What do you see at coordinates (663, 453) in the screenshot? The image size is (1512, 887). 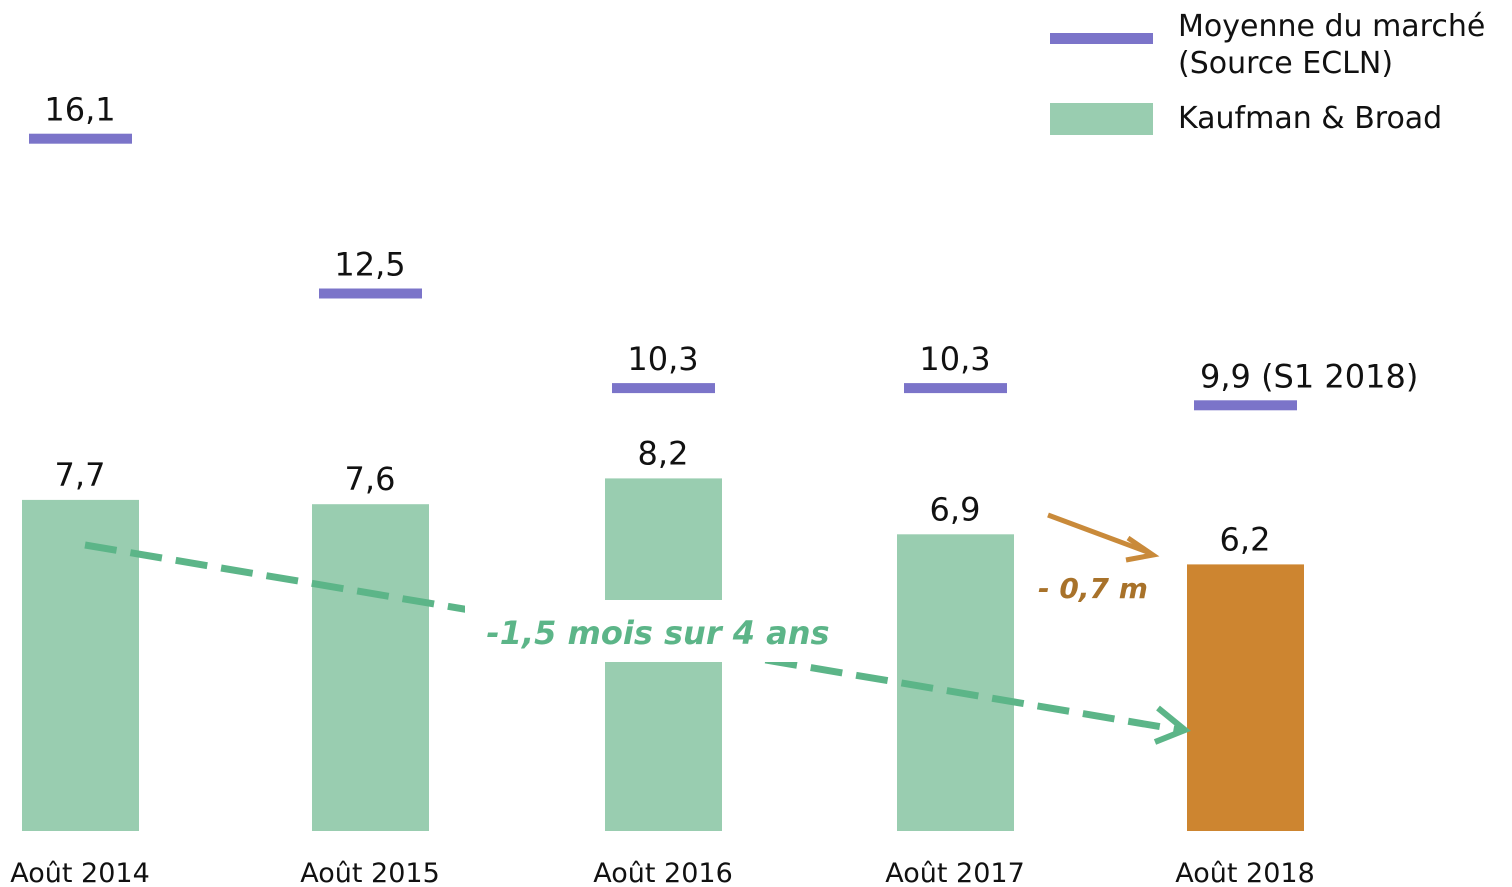 I see `data-label: 8,2` at bounding box center [663, 453].